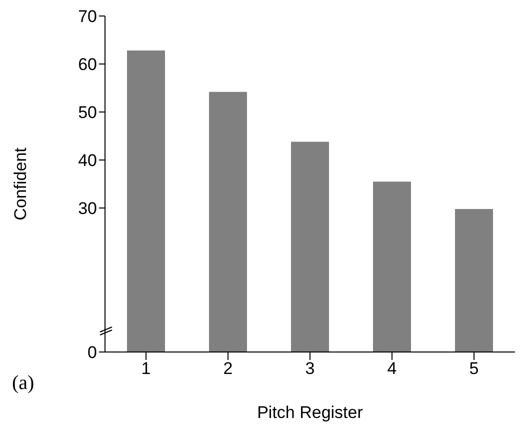  I want to click on x-tick-label: 5, so click(474, 368).